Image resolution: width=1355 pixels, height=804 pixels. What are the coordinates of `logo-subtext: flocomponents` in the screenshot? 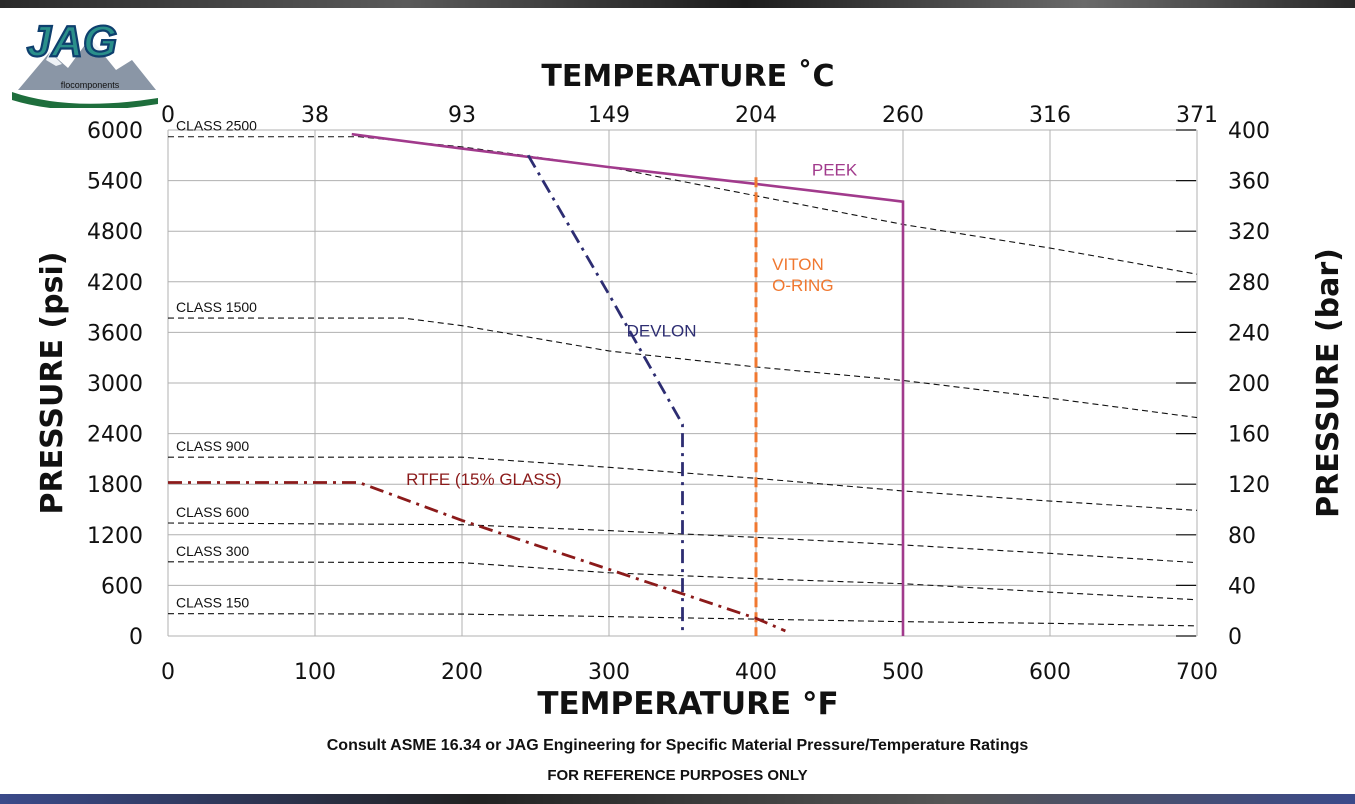 It's located at (90, 85).